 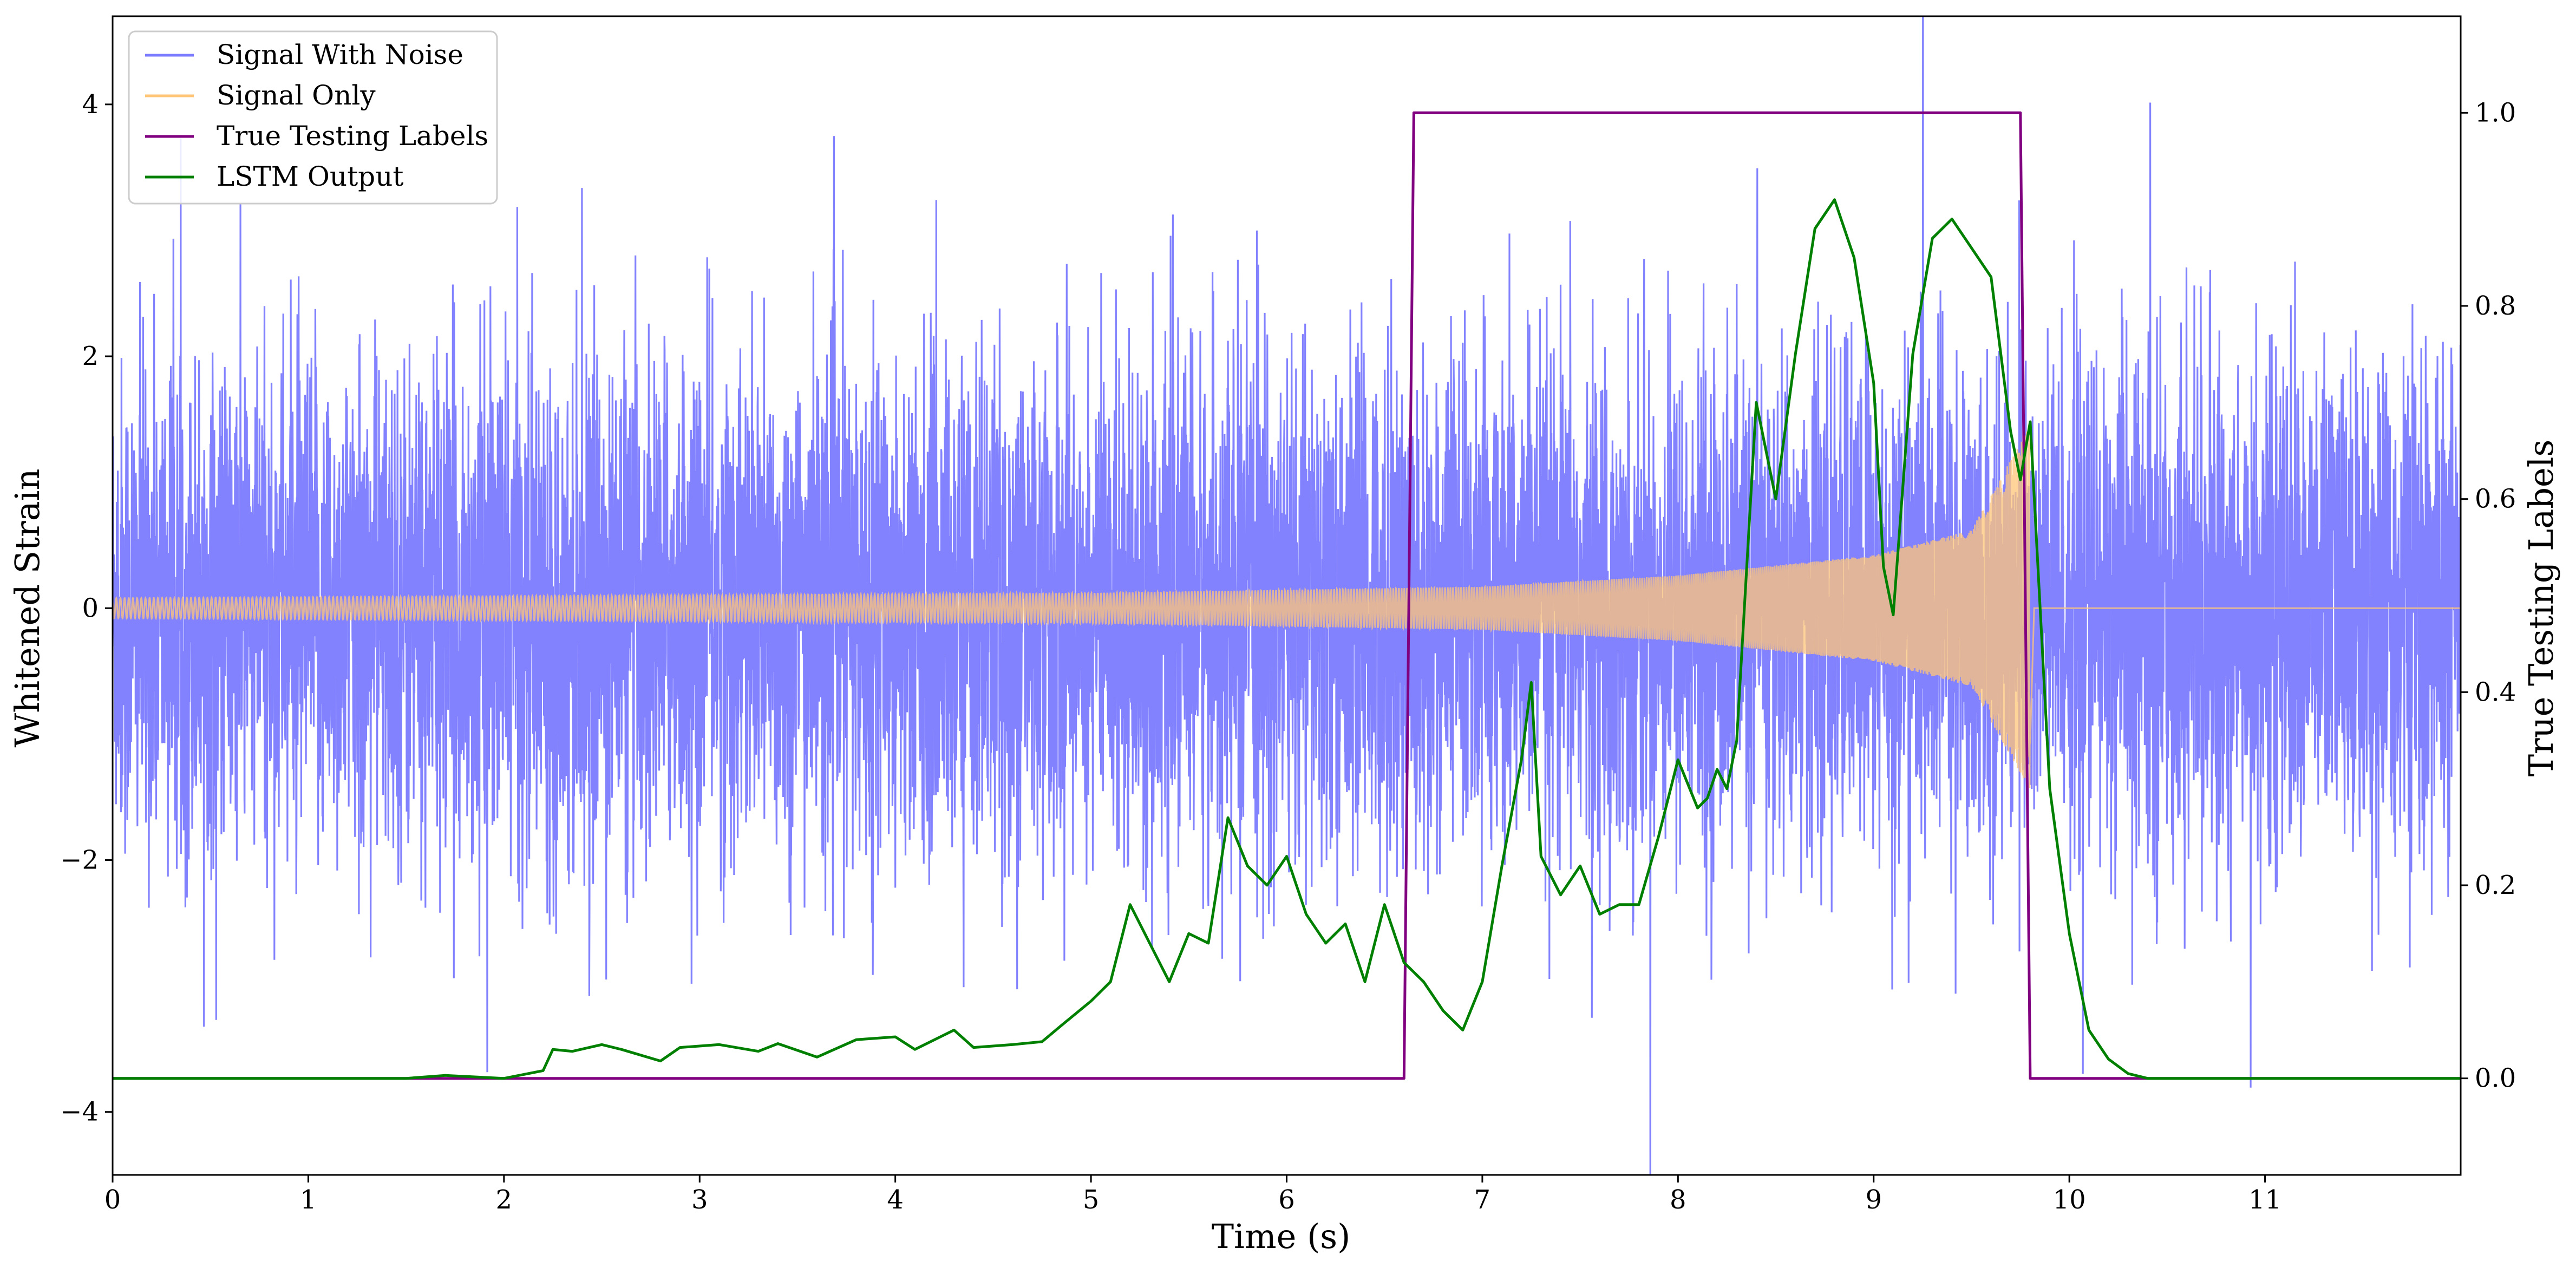 What do you see at coordinates (1091, 1200) in the screenshot?
I see `x-tick-label: 5` at bounding box center [1091, 1200].